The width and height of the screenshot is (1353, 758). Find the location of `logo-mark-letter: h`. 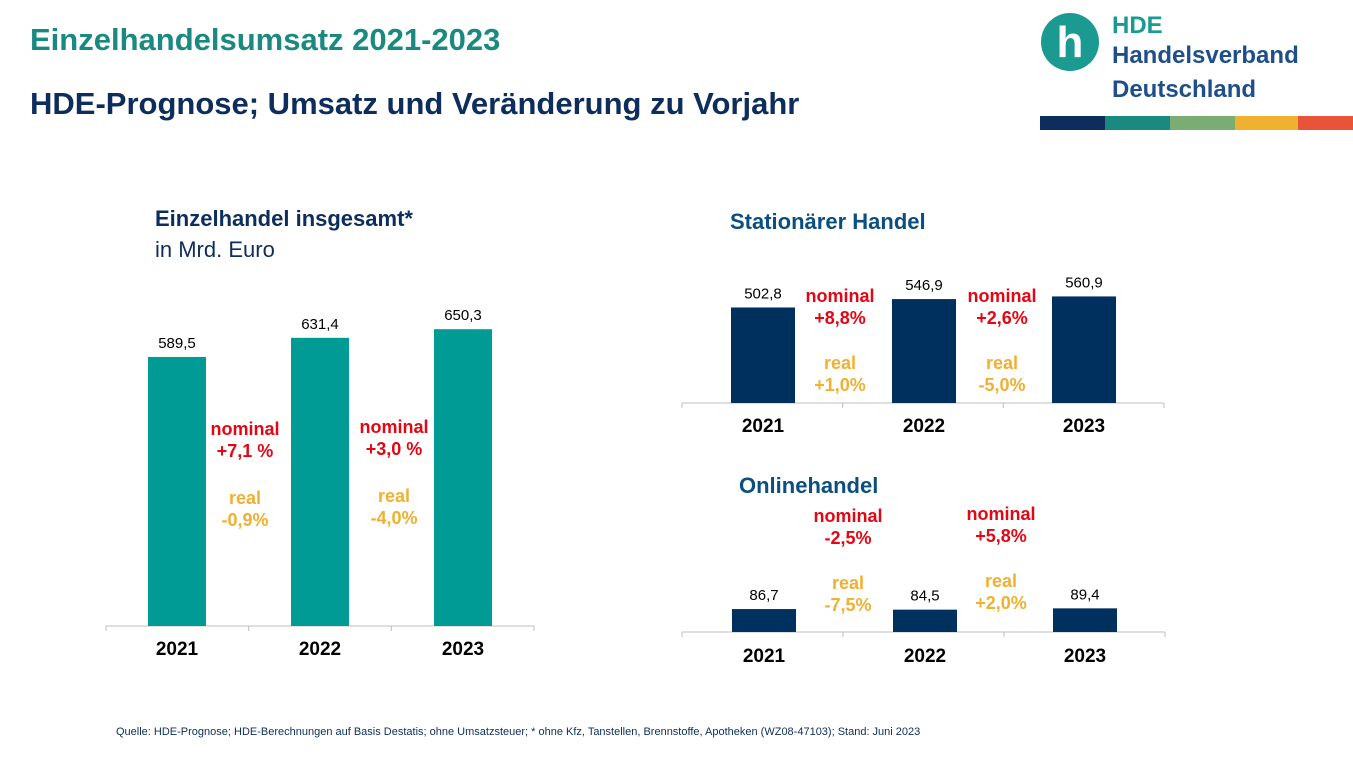

logo-mark-letter: h is located at coordinates (1070, 42).